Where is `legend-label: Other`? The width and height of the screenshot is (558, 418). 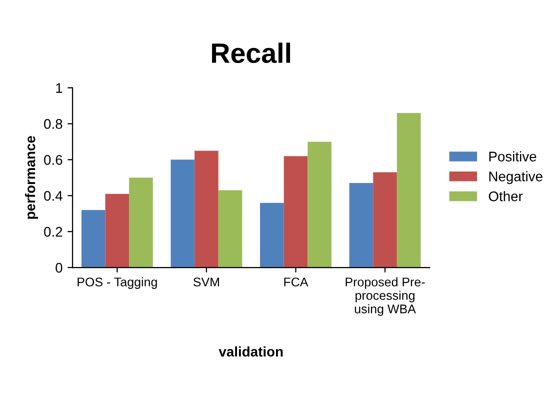
legend-label: Other is located at coordinates (505, 196).